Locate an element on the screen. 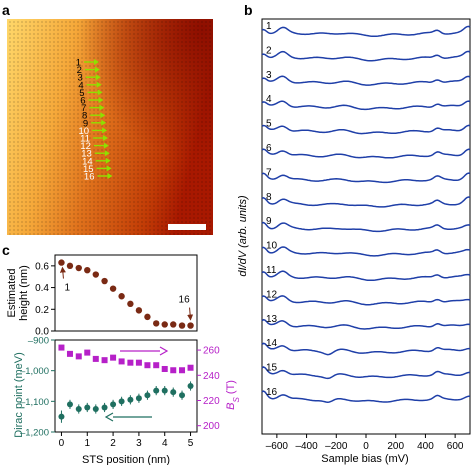 The height and width of the screenshot is (465, 474). marker-label: 8 is located at coordinates (84, 116).